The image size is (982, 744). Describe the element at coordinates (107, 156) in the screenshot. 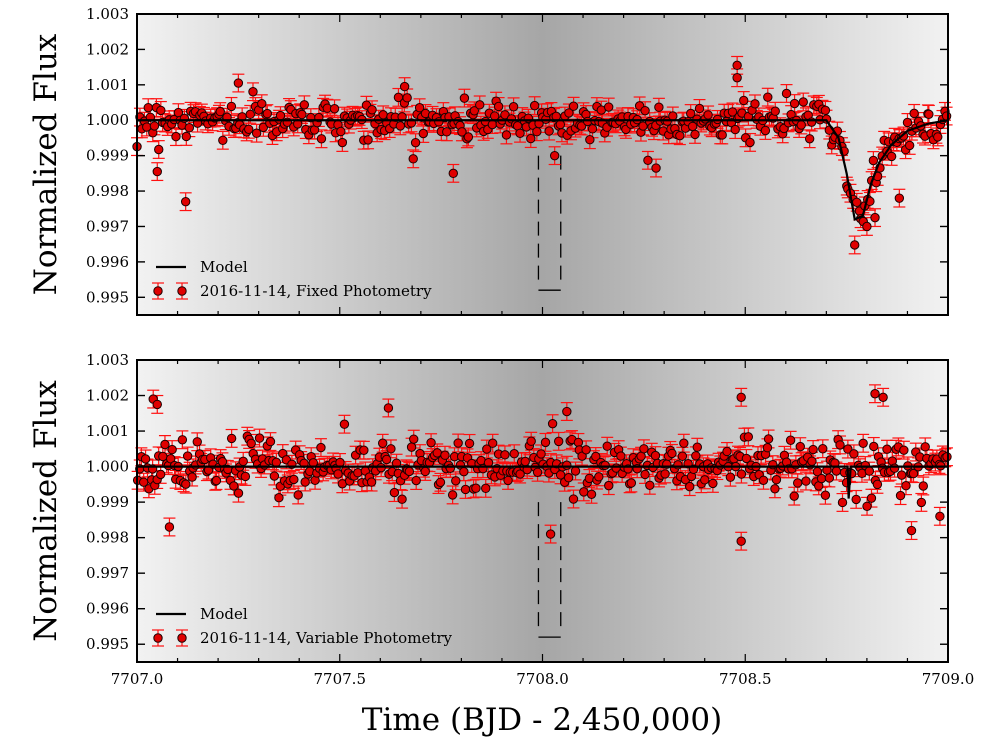

I see `y-tick-label: 0.999` at that location.